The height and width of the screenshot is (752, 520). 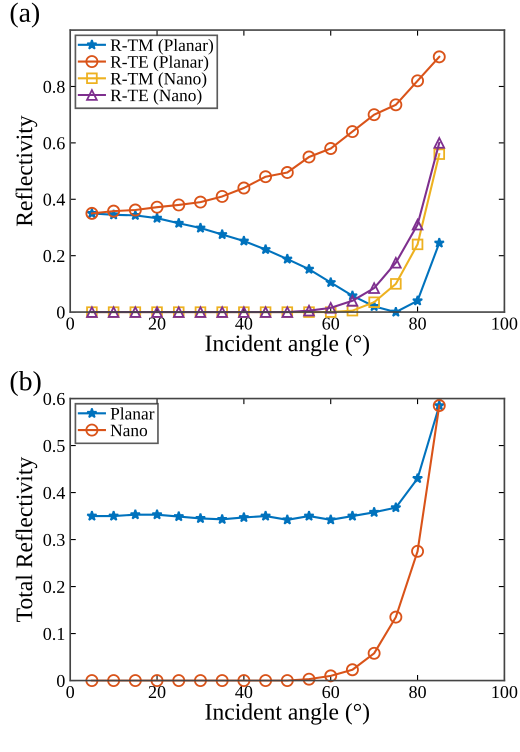 What do you see at coordinates (159, 64) in the screenshot?
I see `legend-label: R-TE (Planar)` at bounding box center [159, 64].